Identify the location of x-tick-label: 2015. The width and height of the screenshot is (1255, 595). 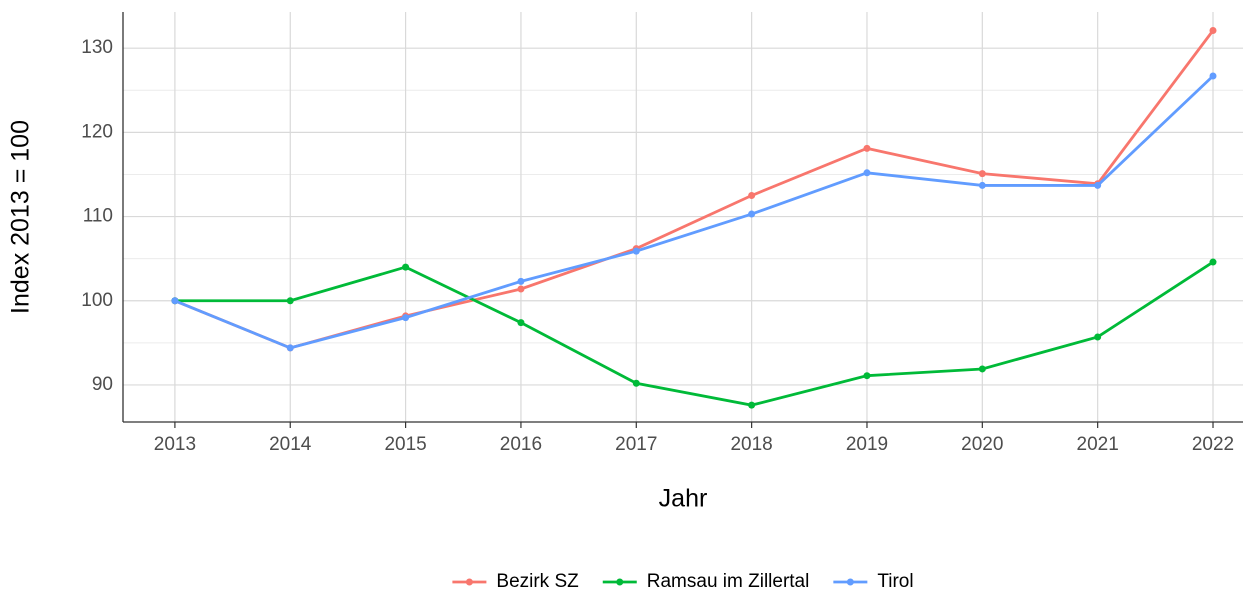
(405, 444).